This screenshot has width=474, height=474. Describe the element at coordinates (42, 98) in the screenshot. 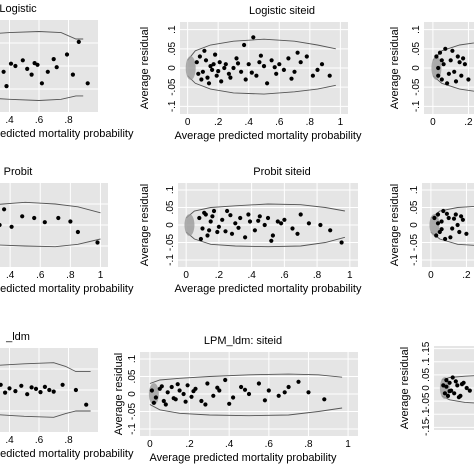

I see `lower-bound-line` at that location.